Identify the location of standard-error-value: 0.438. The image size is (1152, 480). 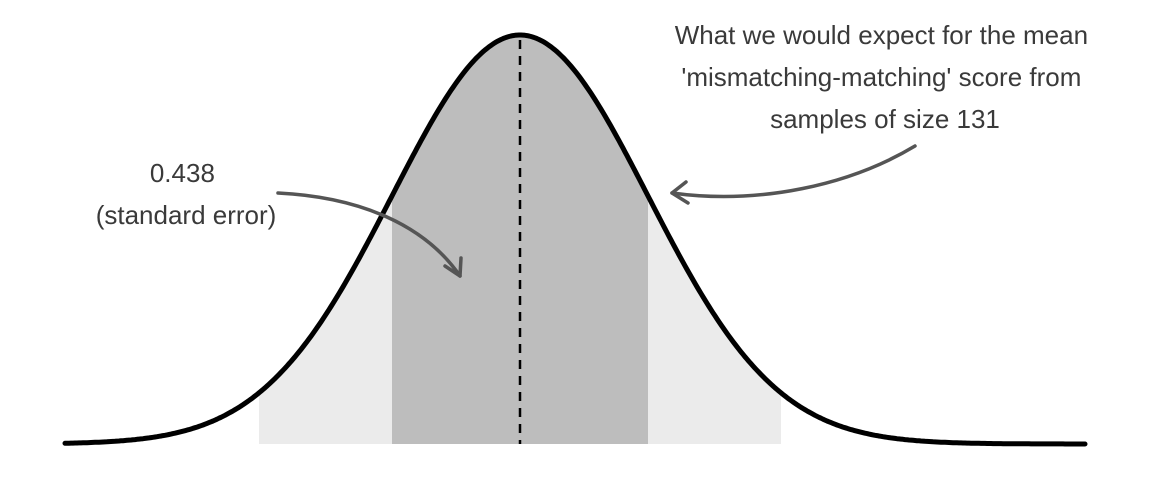
(182, 173).